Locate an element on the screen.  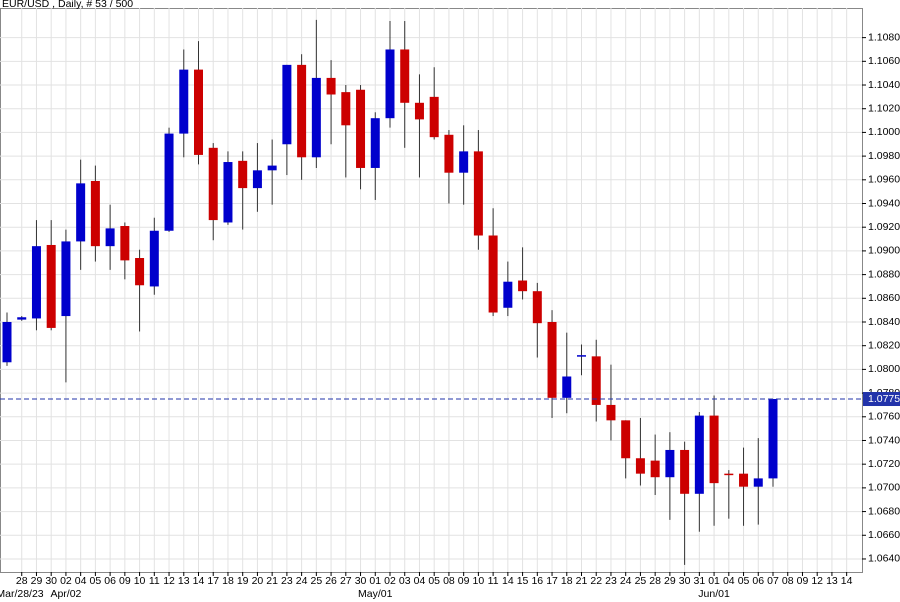
x-period-label: Apr/02 is located at coordinates (65, 594).